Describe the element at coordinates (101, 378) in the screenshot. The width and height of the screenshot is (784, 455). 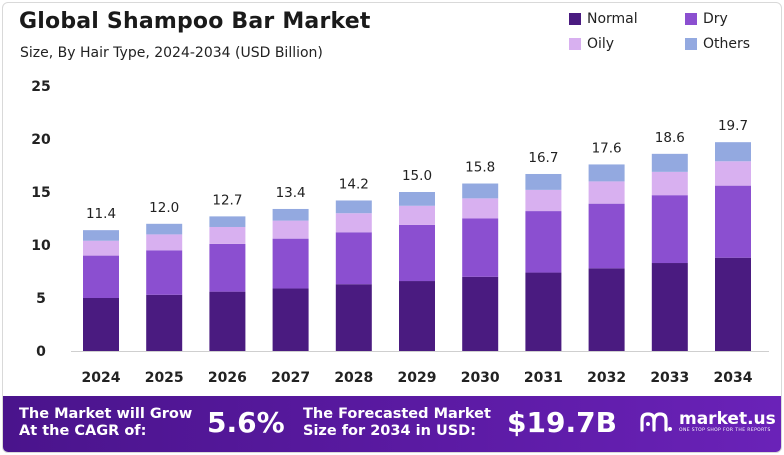
I see `x-tick-label: 2024` at that location.